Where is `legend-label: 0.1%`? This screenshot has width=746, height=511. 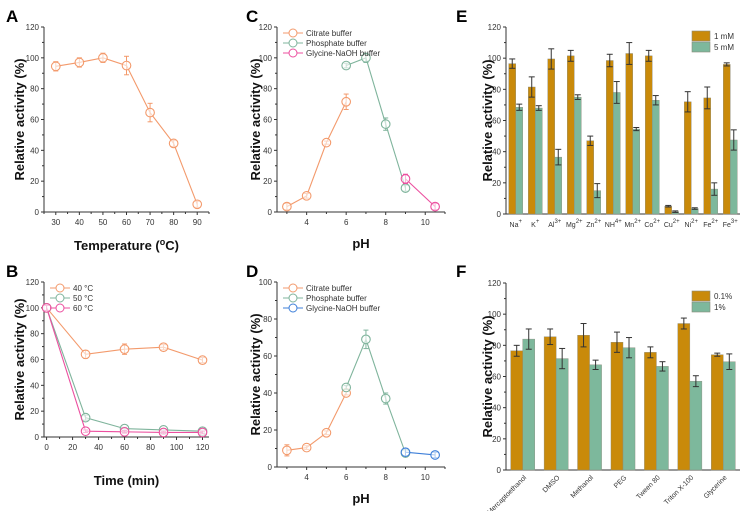 legend-label: 0.1% is located at coordinates (723, 296).